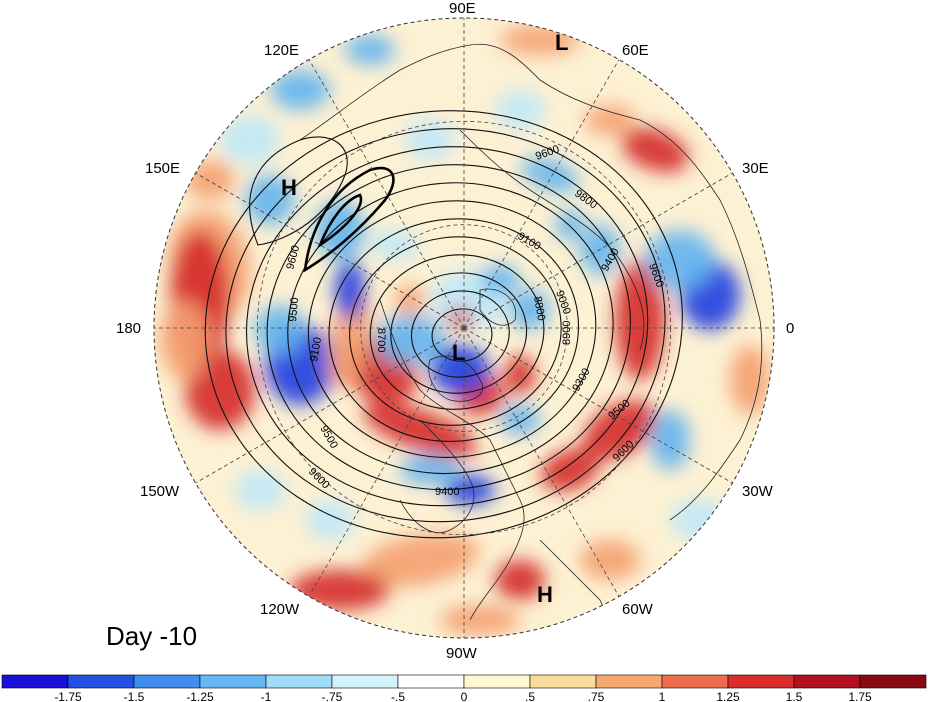 The width and height of the screenshot is (928, 702). I want to click on colorbar-tick-label: .75, so click(596, 696).